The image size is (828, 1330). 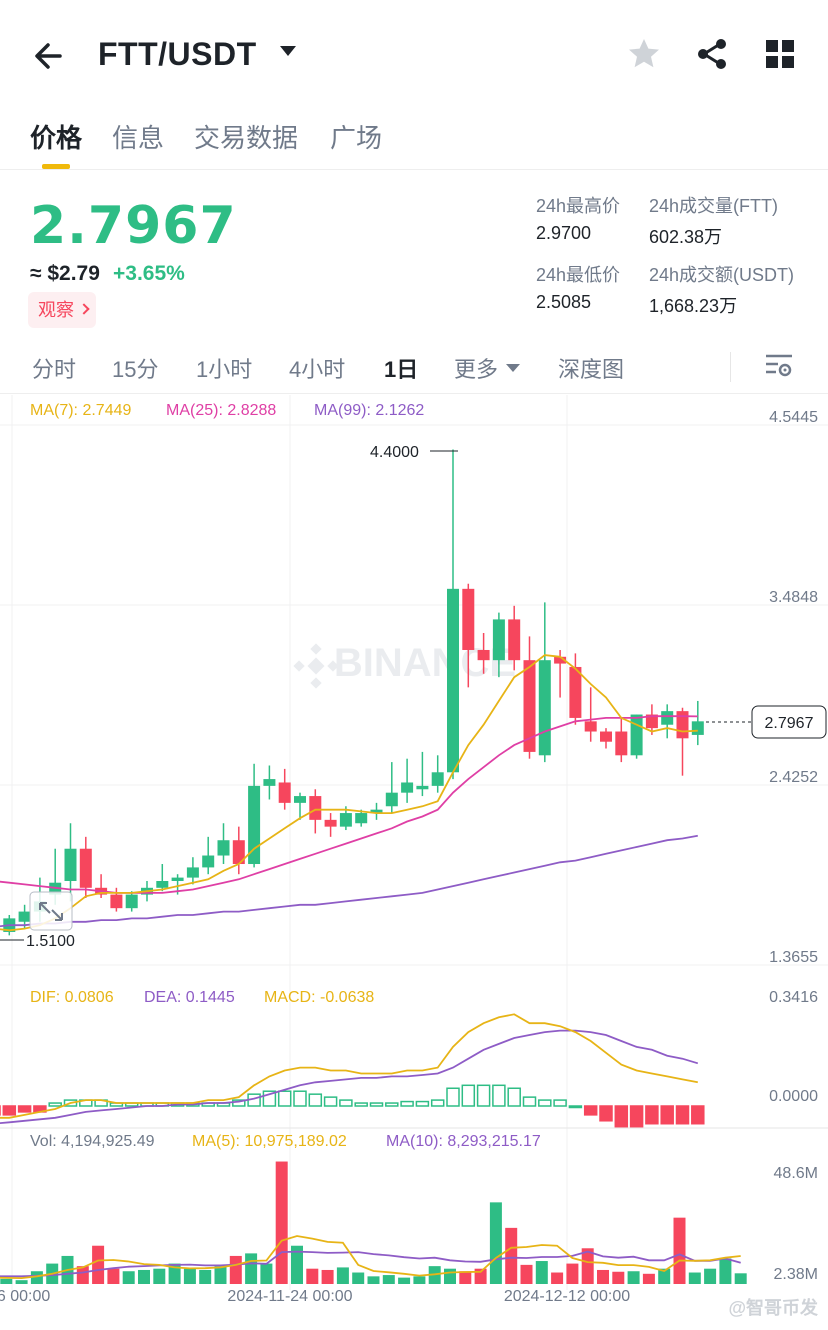 I want to click on tab-price: 价格, so click(x=56, y=138).